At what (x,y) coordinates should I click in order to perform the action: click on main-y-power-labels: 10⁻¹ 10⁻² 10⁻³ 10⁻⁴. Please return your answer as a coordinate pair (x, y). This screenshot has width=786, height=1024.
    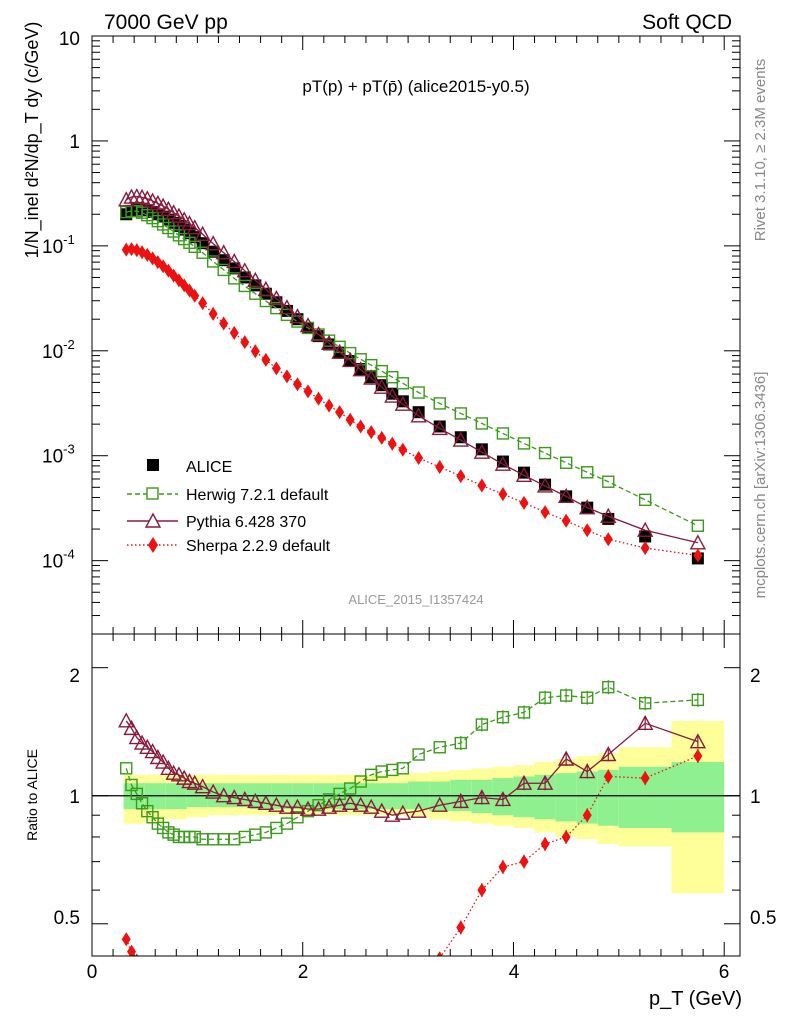
    Looking at the image, I should click on (58, 402).